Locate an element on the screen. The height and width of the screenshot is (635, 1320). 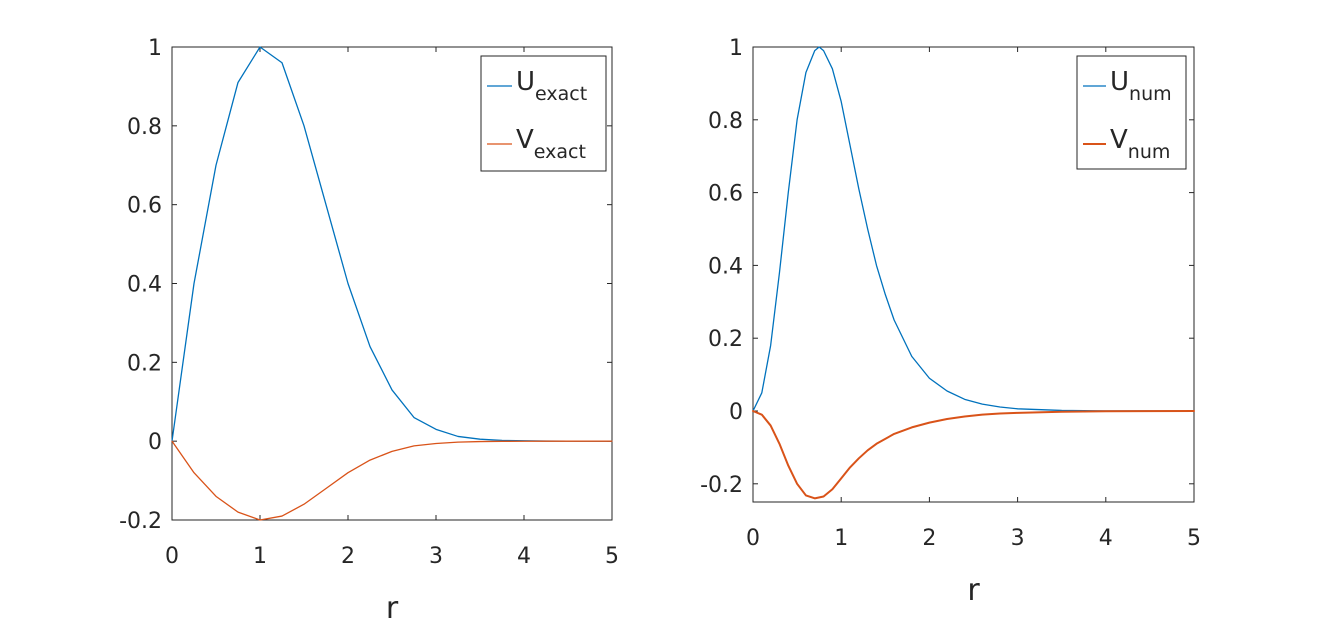
legend-entry-v: Vexact is located at coordinates (551, 144).